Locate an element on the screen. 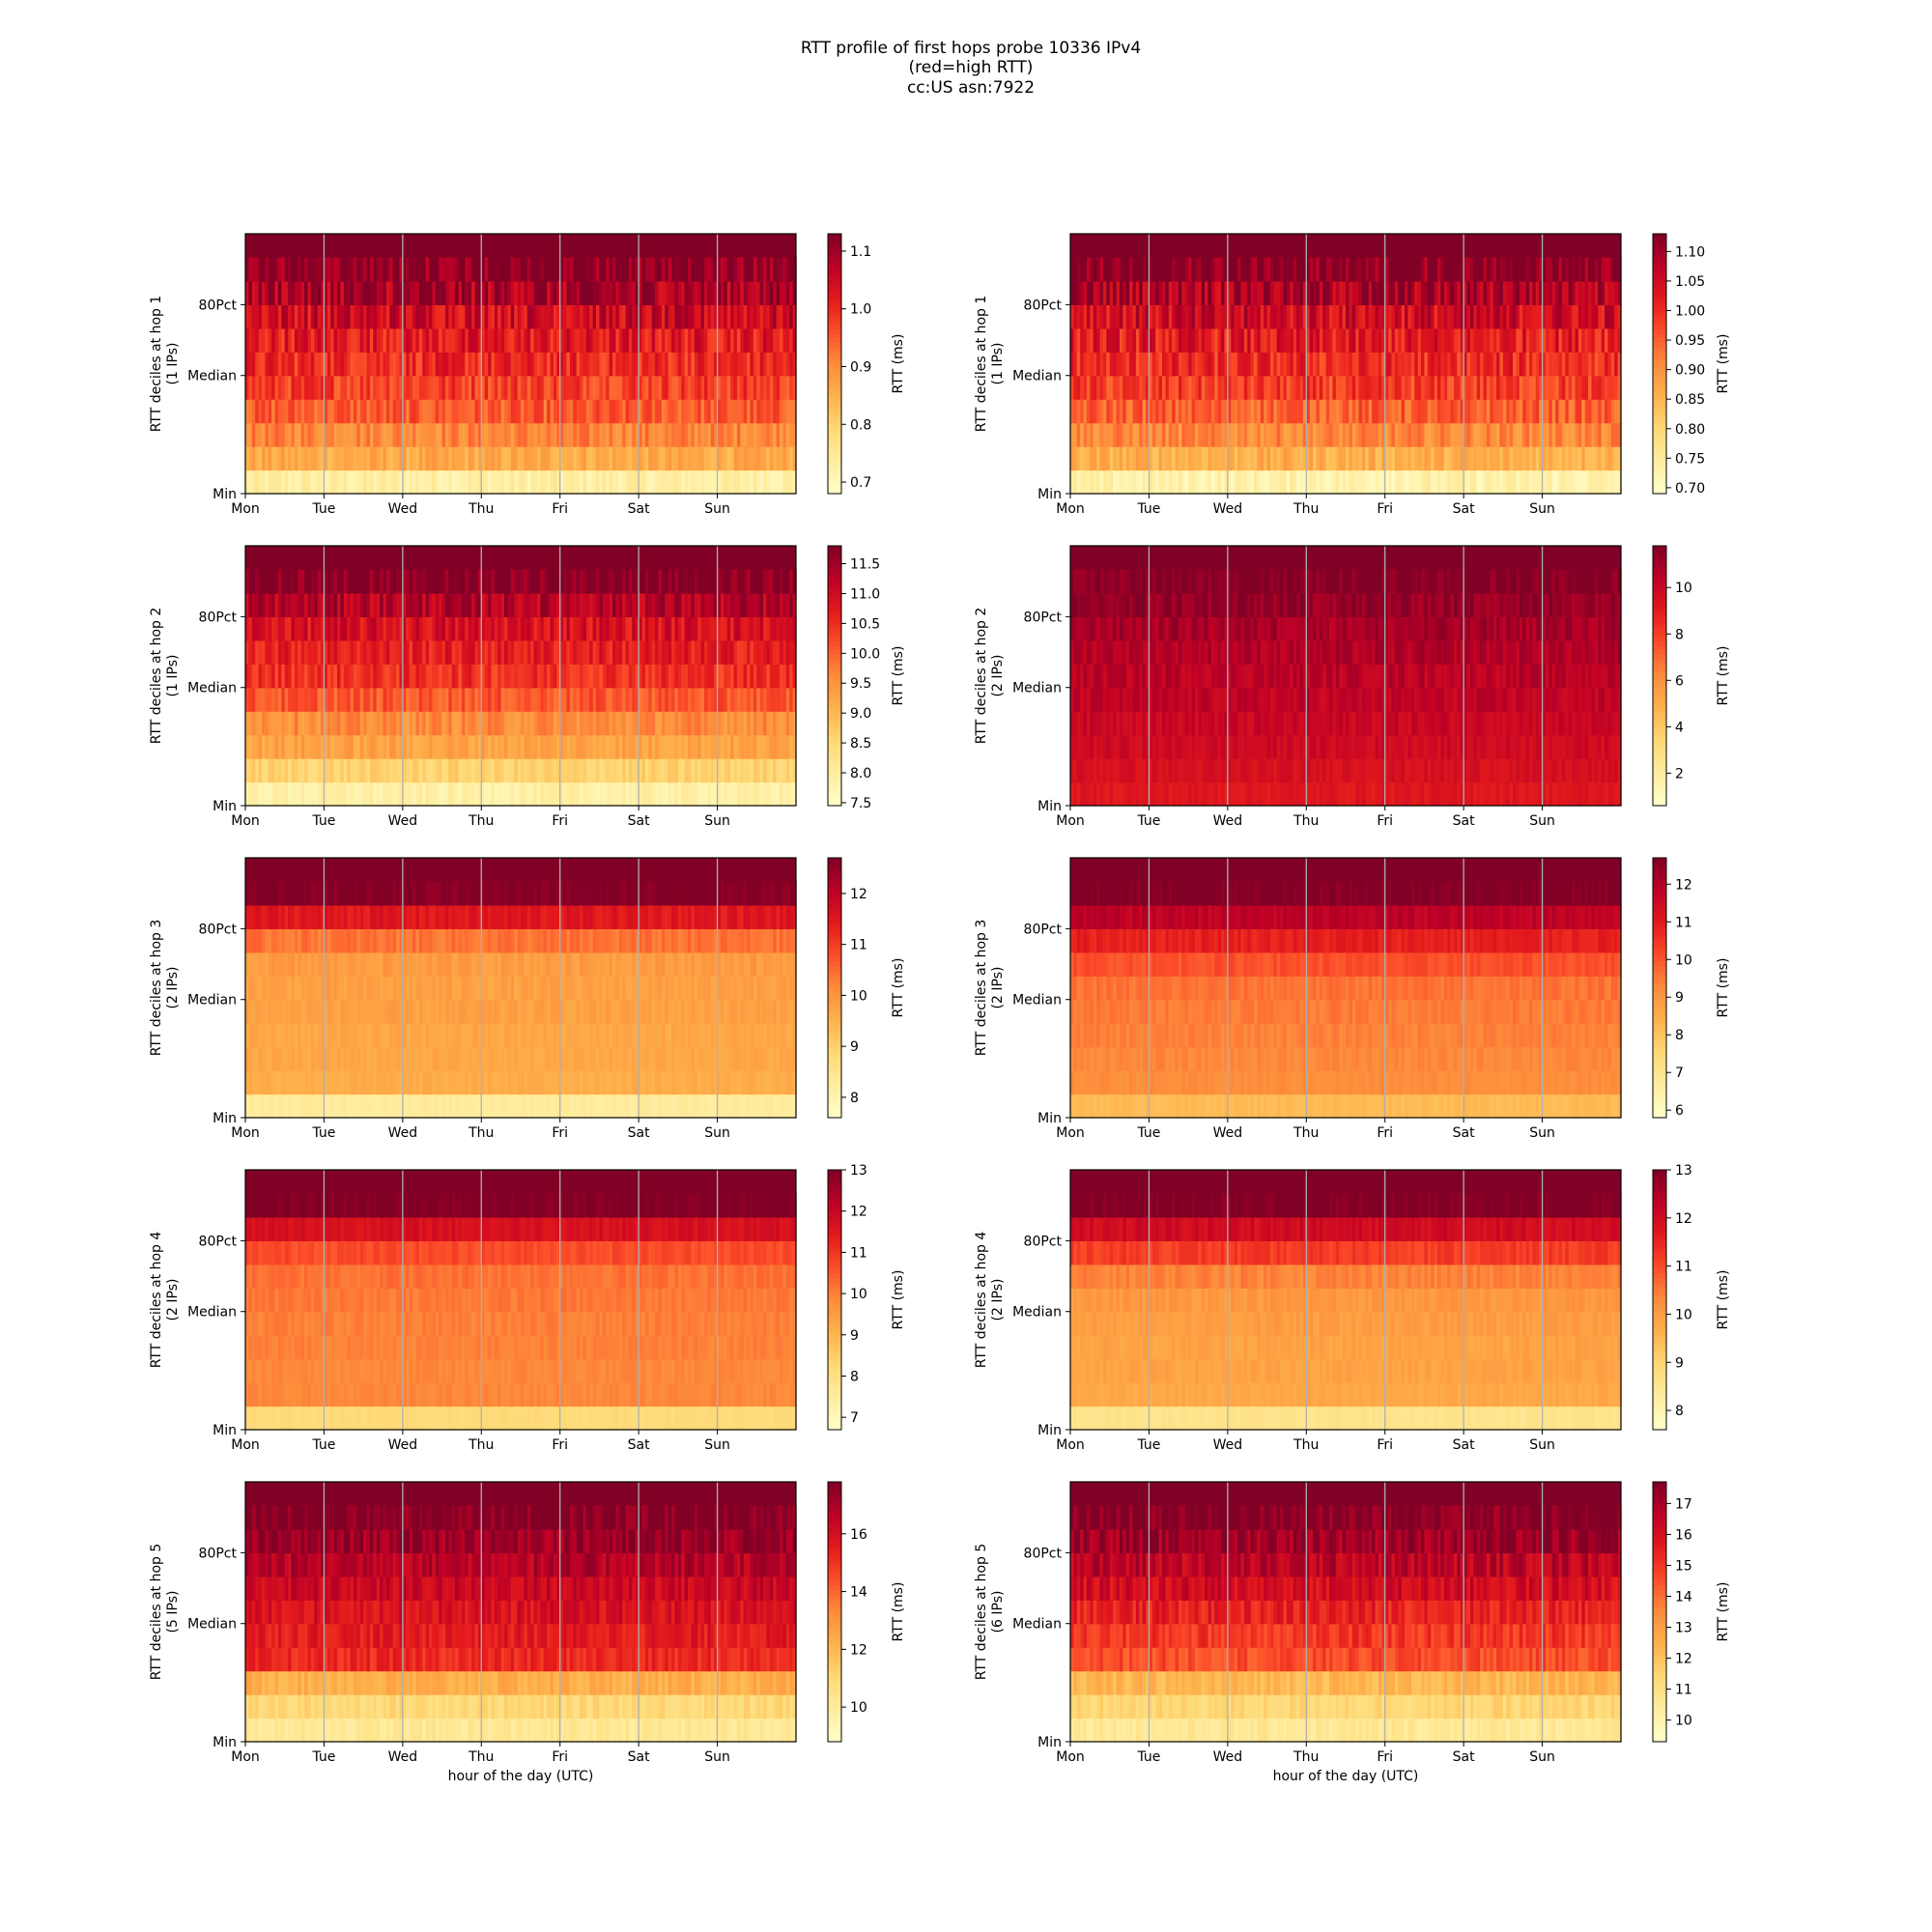  colorbar-frame is located at coordinates (1659, 364).